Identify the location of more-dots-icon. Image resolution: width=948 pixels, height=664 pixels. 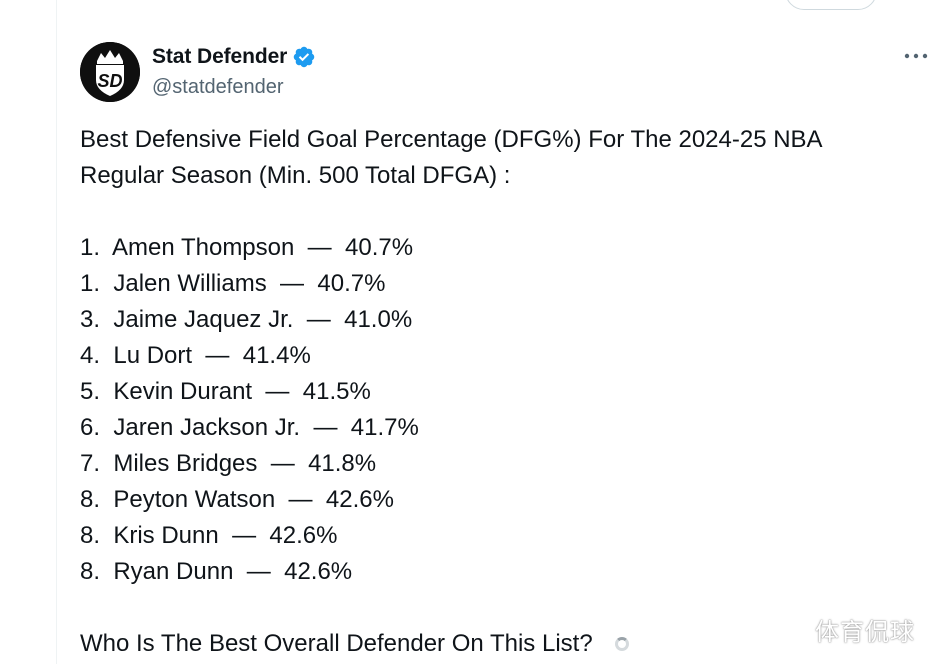
(916, 56).